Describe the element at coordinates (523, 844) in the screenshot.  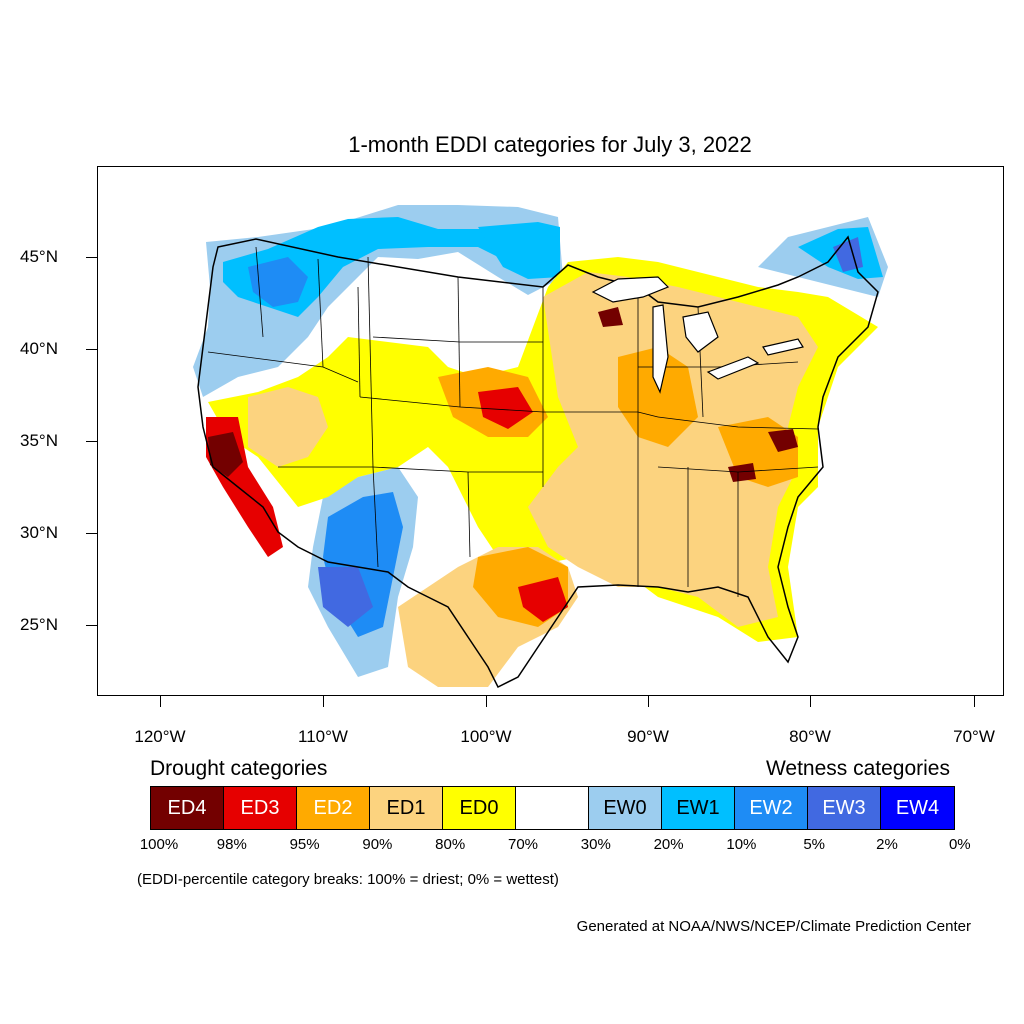
I see `percentile-label: 70%` at that location.